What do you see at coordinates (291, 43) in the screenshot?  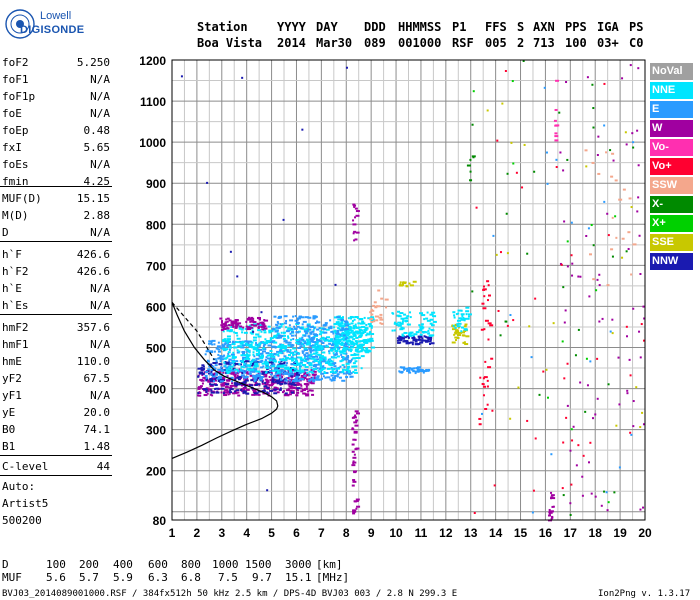 I see `header-value-yyyy: 2014` at bounding box center [291, 43].